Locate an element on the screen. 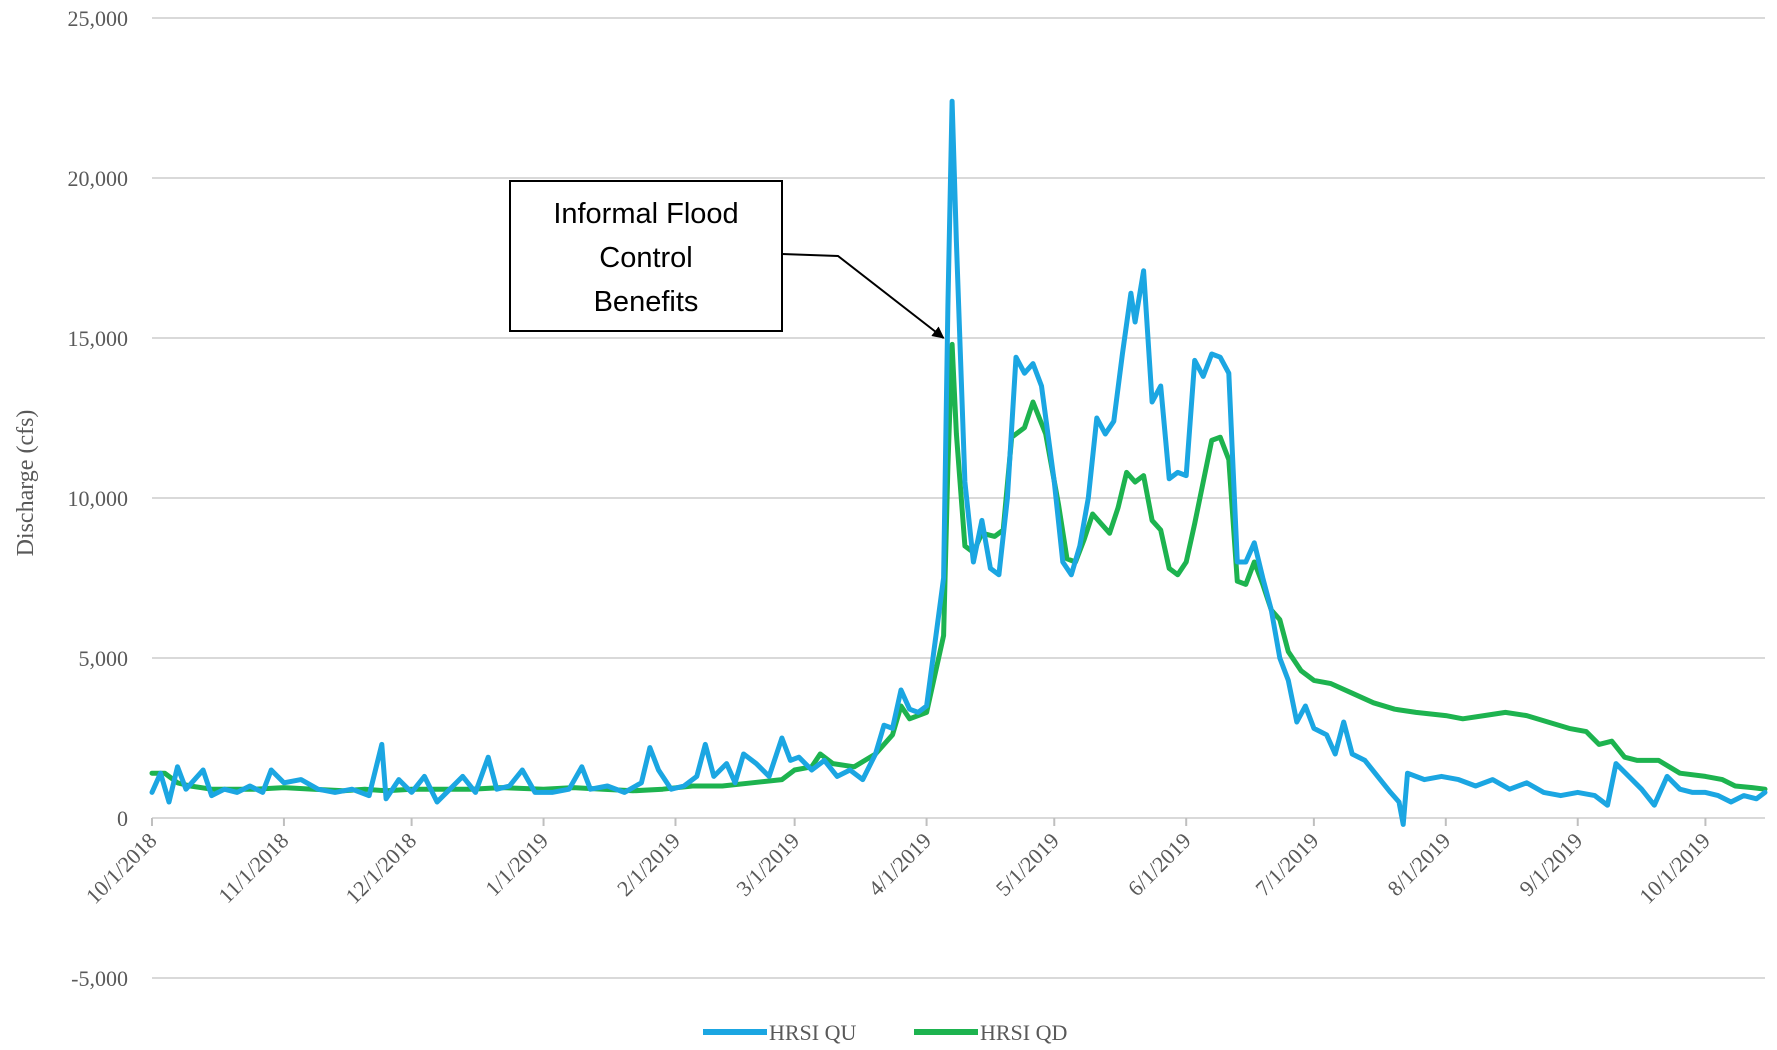 Image resolution: width=1777 pixels, height=1050 pixels. x-tick-label: 7/1/2019 is located at coordinates (1286, 864).